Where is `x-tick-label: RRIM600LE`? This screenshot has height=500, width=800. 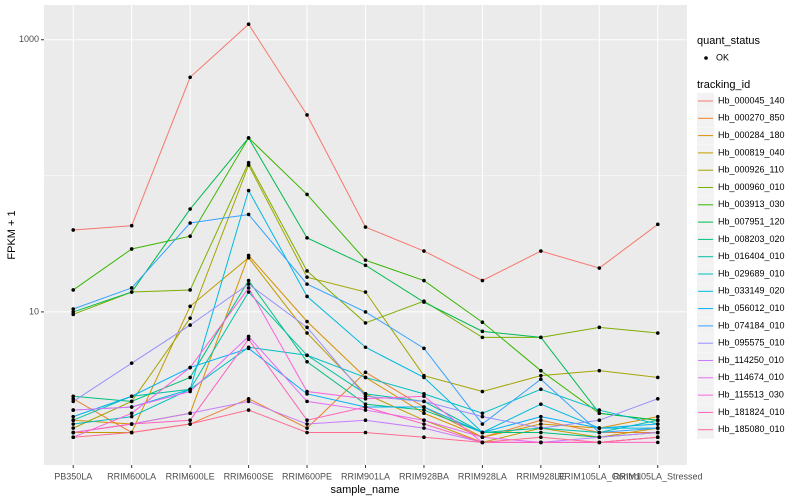 x-tick-label: RRIM600LE is located at coordinates (190, 476).